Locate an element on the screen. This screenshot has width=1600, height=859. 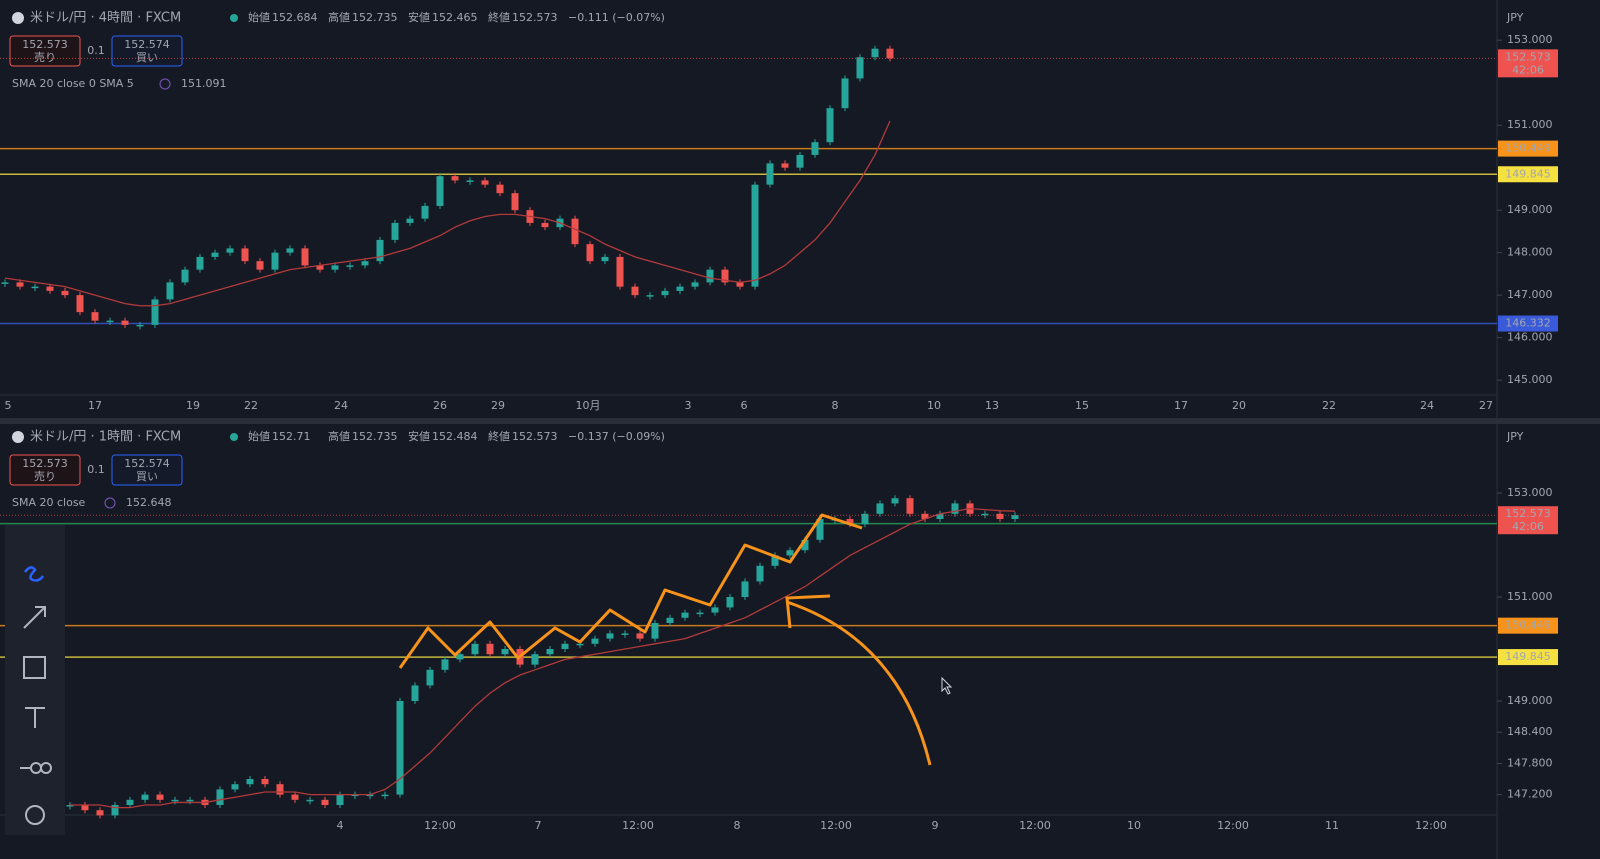
buy-label: 買い is located at coordinates (147, 57).